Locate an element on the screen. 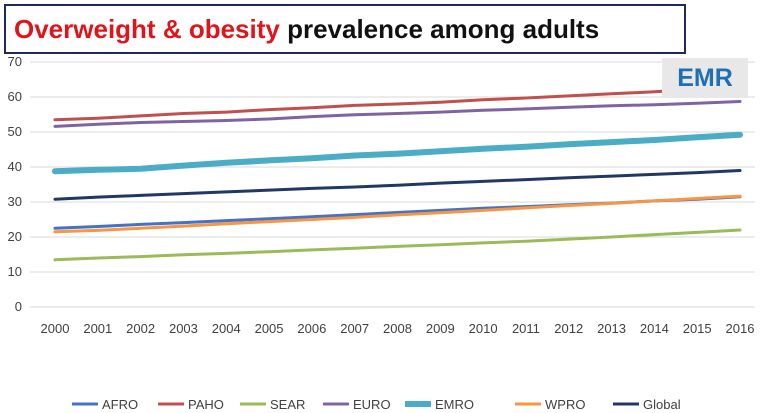  legend-label-sear: SEAR is located at coordinates (287, 404).